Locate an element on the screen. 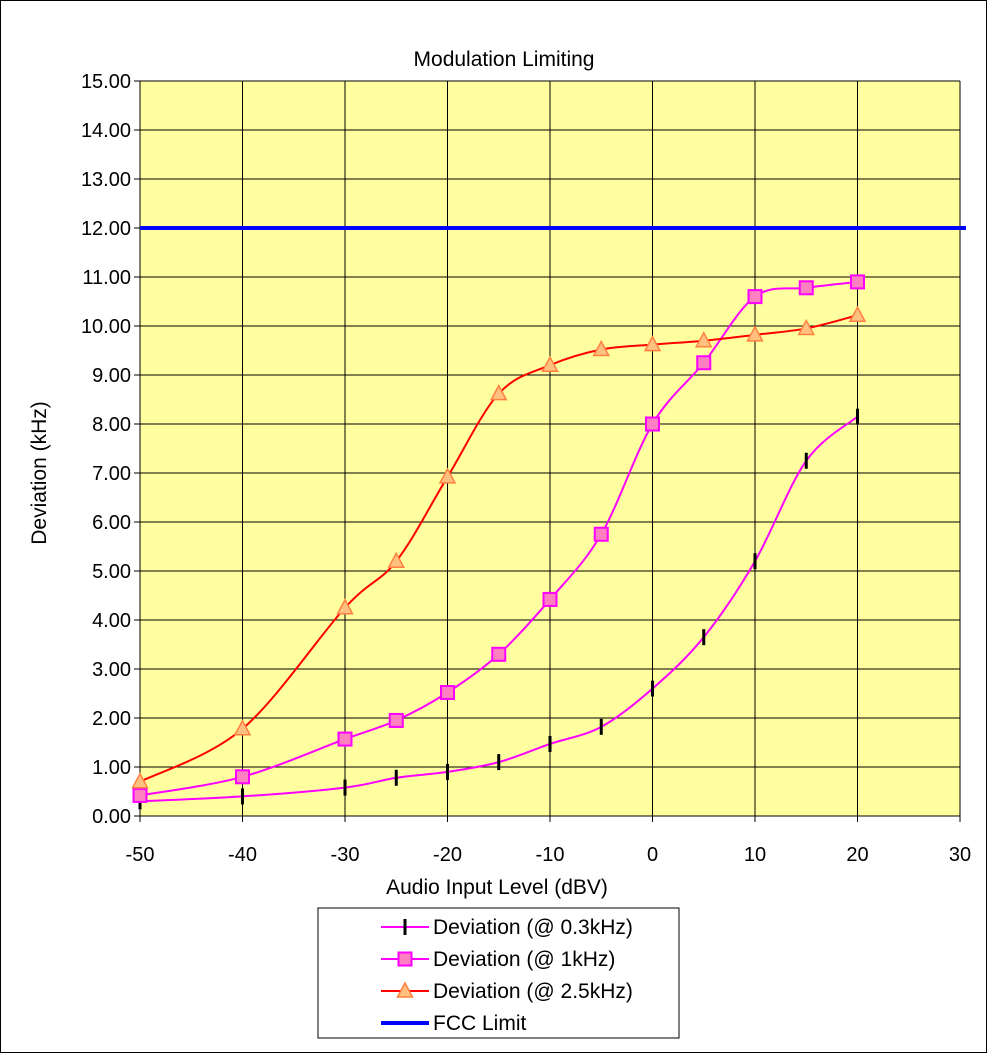 This screenshot has height=1053, width=987. y-tick-label: 13.00 is located at coordinates (106, 180).